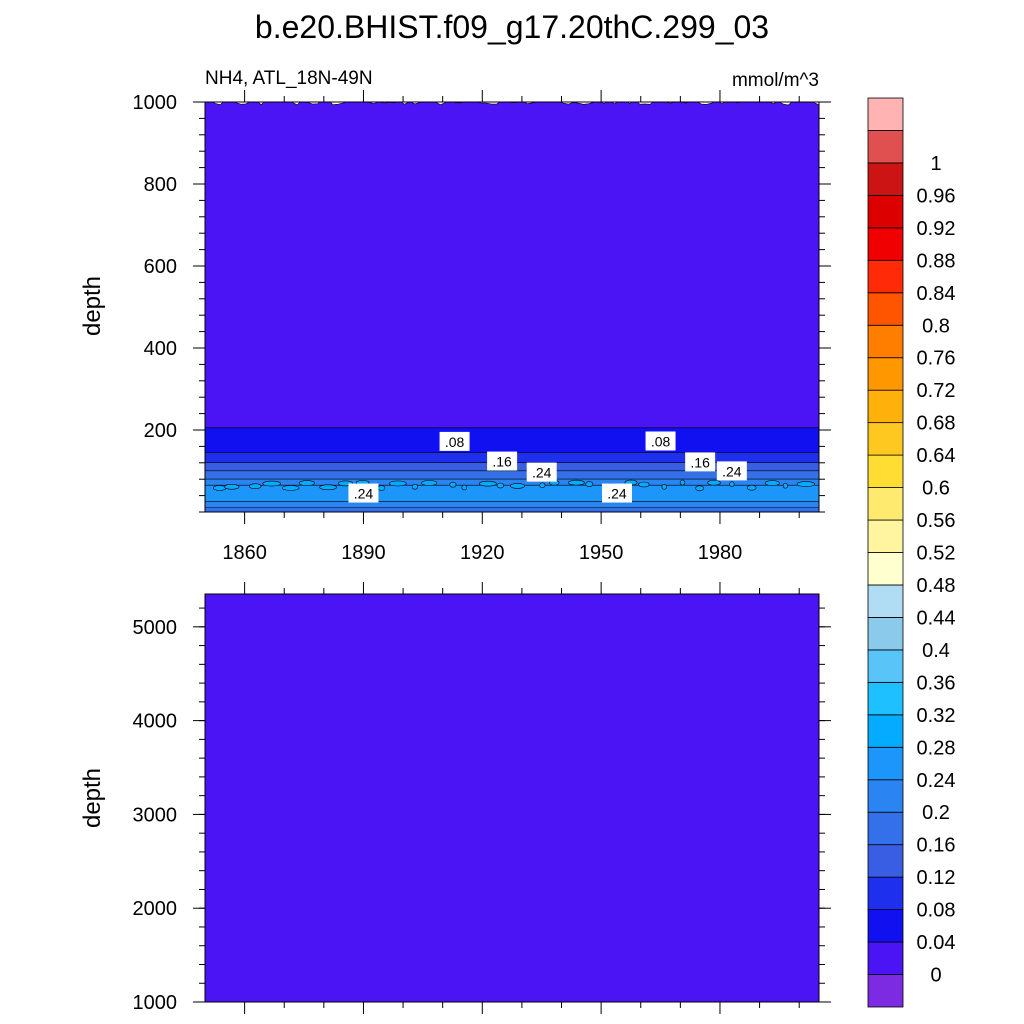 Image resolution: width=1024 pixels, height=1024 pixels. I want to click on colorbar-label: 0.48, so click(936, 586).